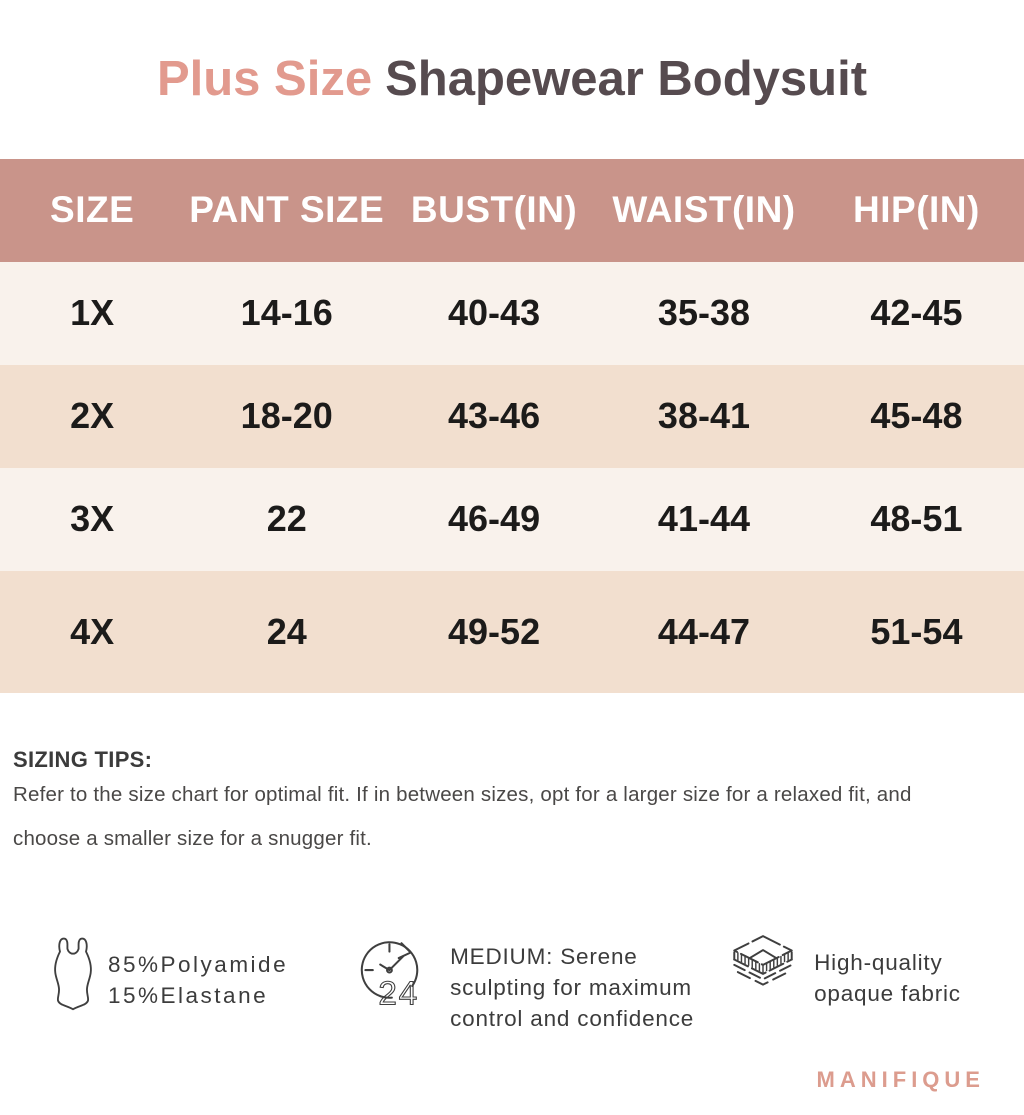 This screenshot has height=1115, width=1024. Describe the element at coordinates (916, 416) in the screenshot. I see `cell-hip: 45-48` at that location.